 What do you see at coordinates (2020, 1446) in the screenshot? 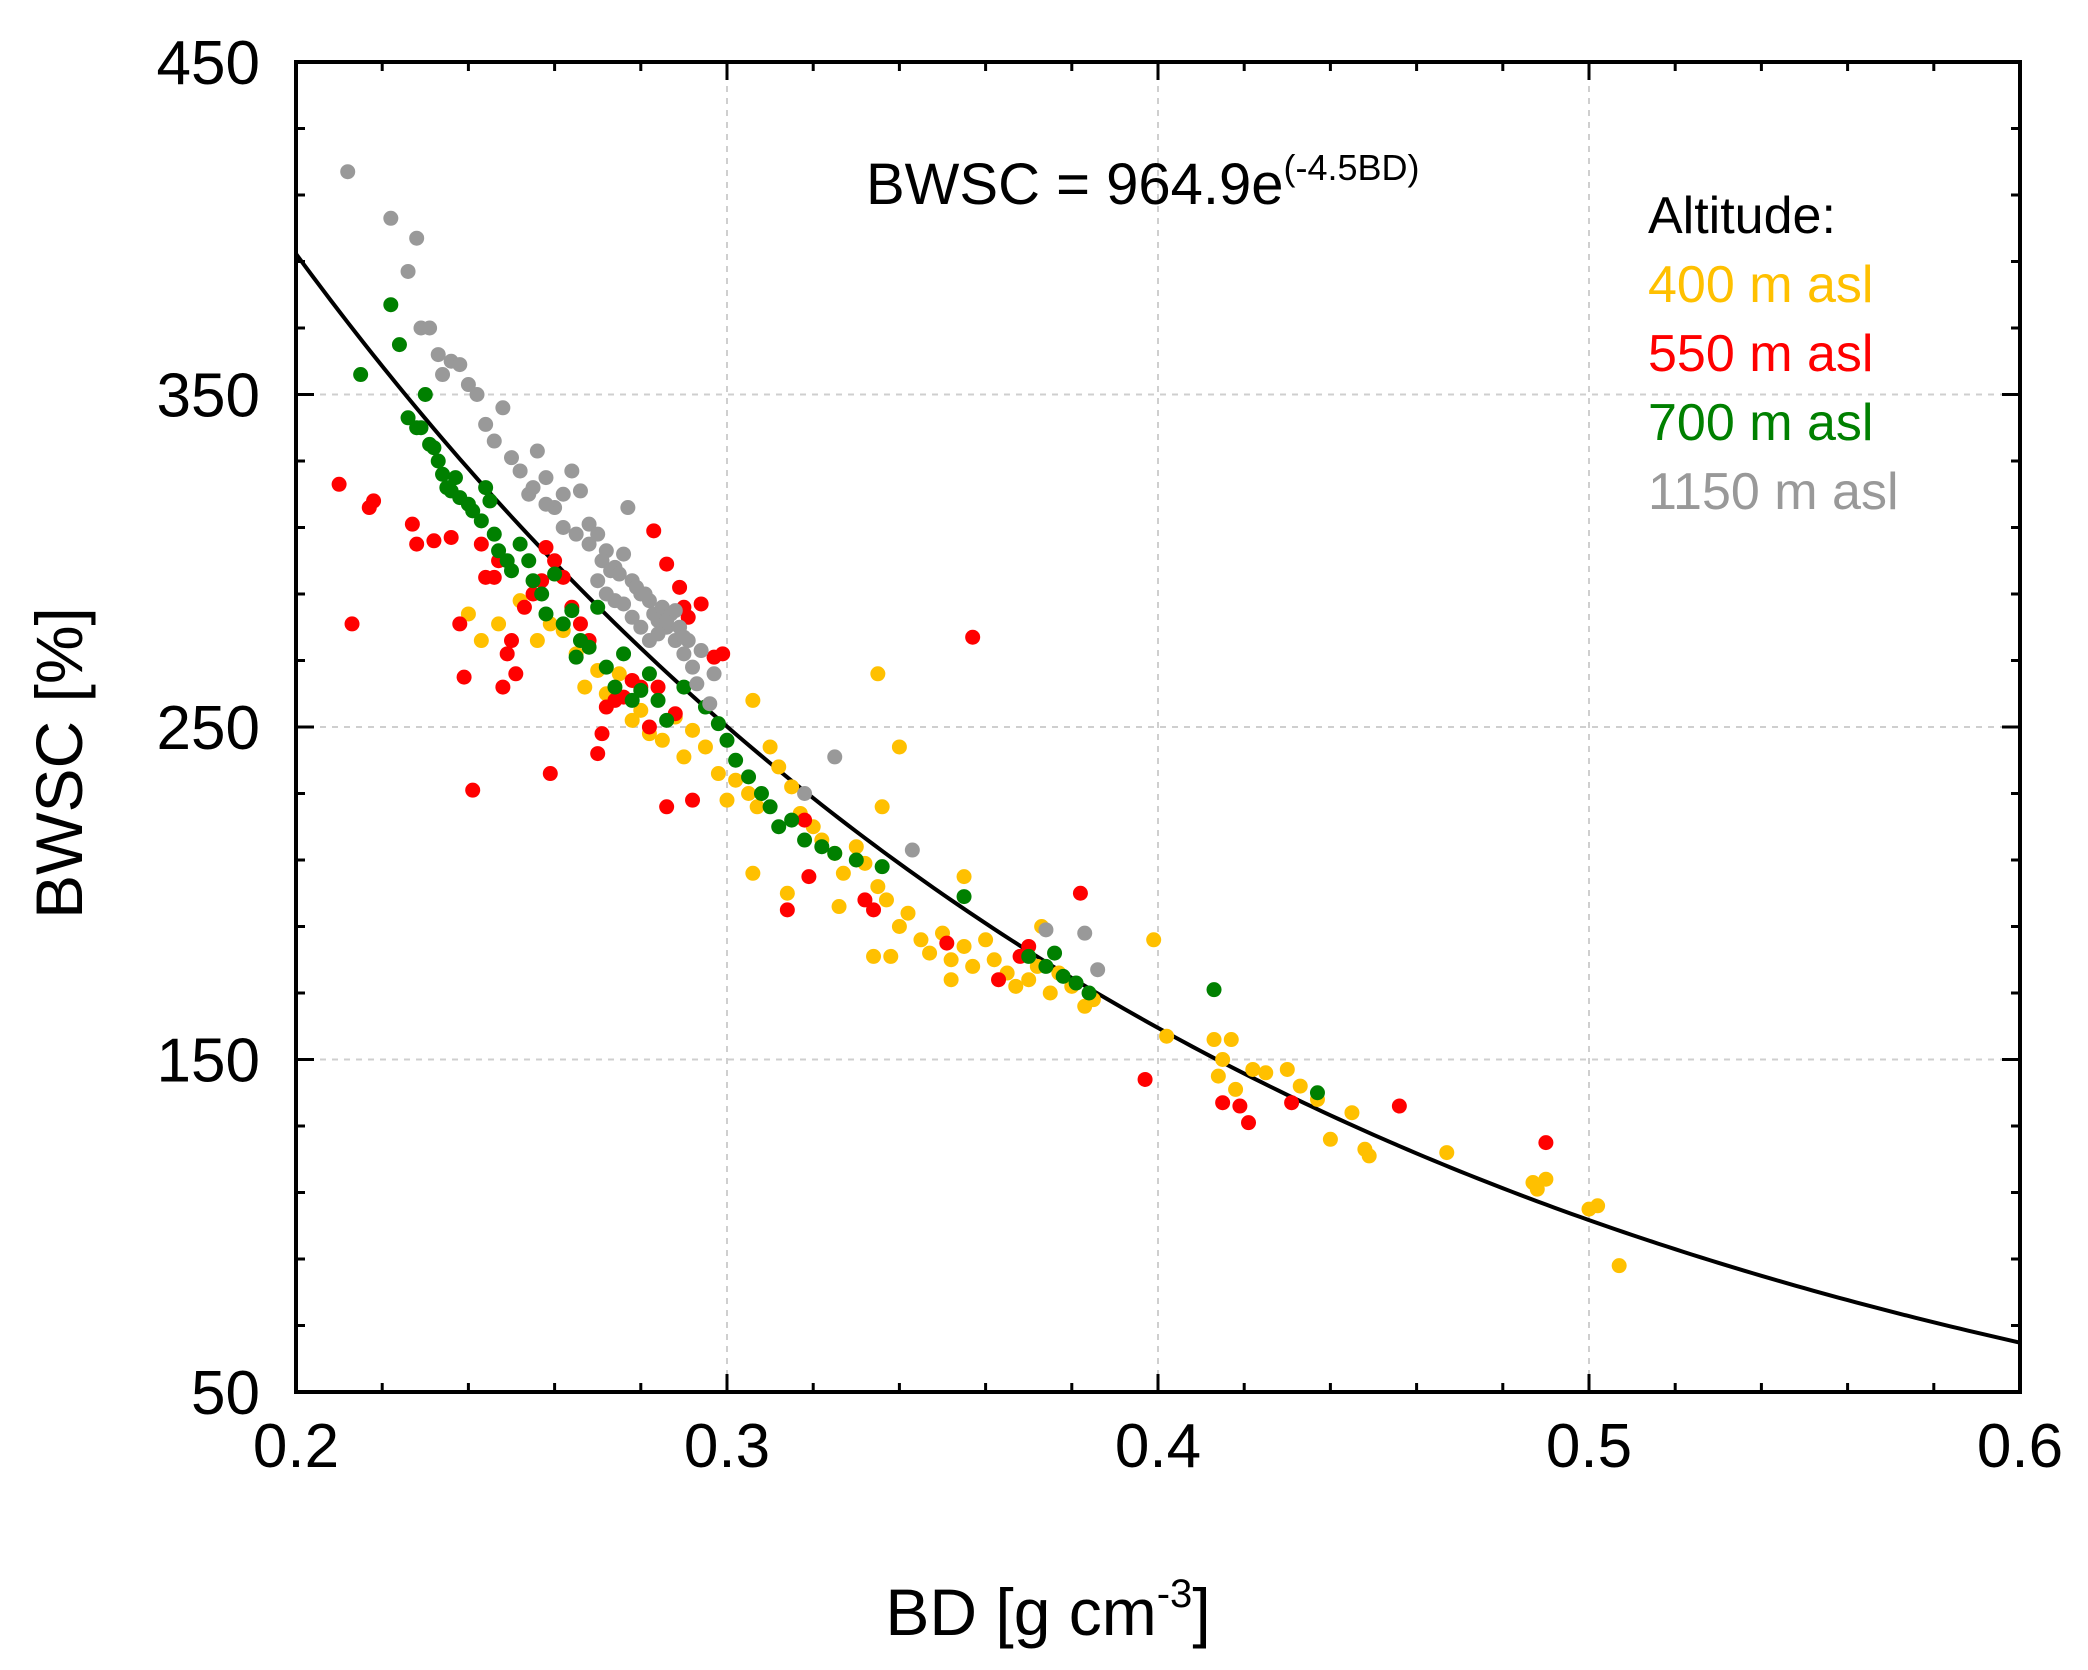
I see `x-tick-label: 0.6` at bounding box center [2020, 1446].